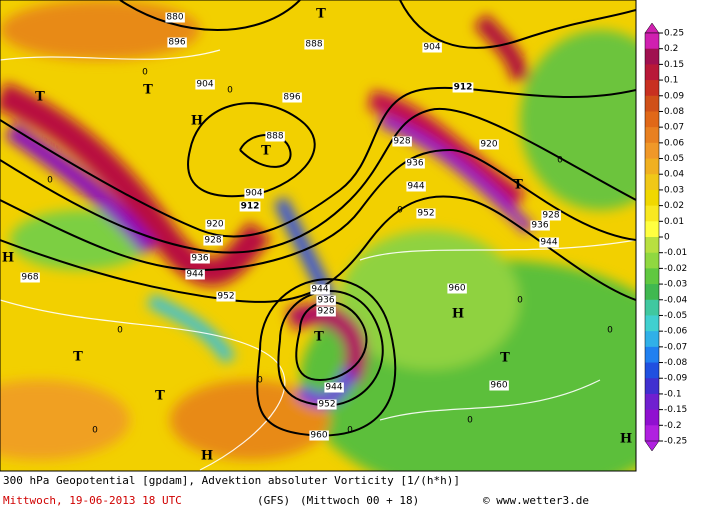  What do you see at coordinates (313, 45) in the screenshot?
I see `contour-label: 888` at bounding box center [313, 45].